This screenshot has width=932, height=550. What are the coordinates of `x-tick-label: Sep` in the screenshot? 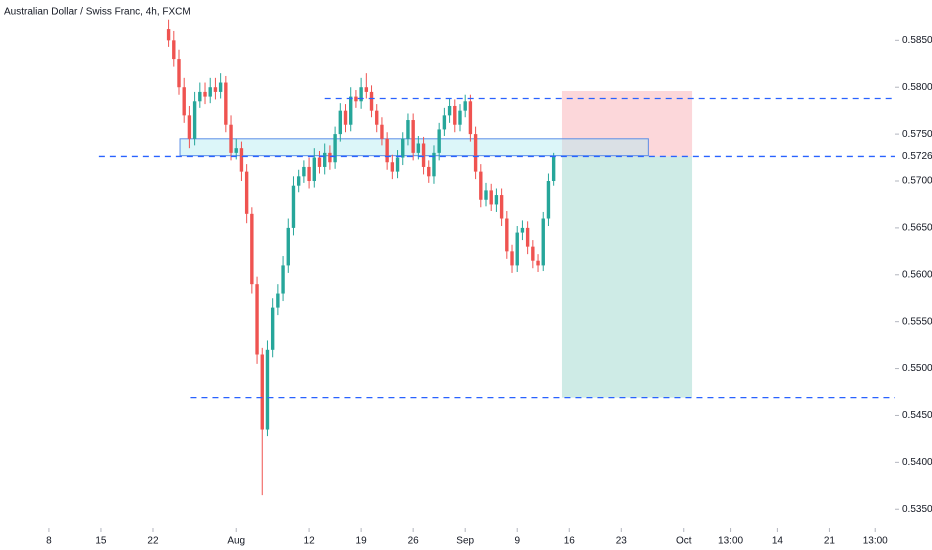 It's located at (465, 541).